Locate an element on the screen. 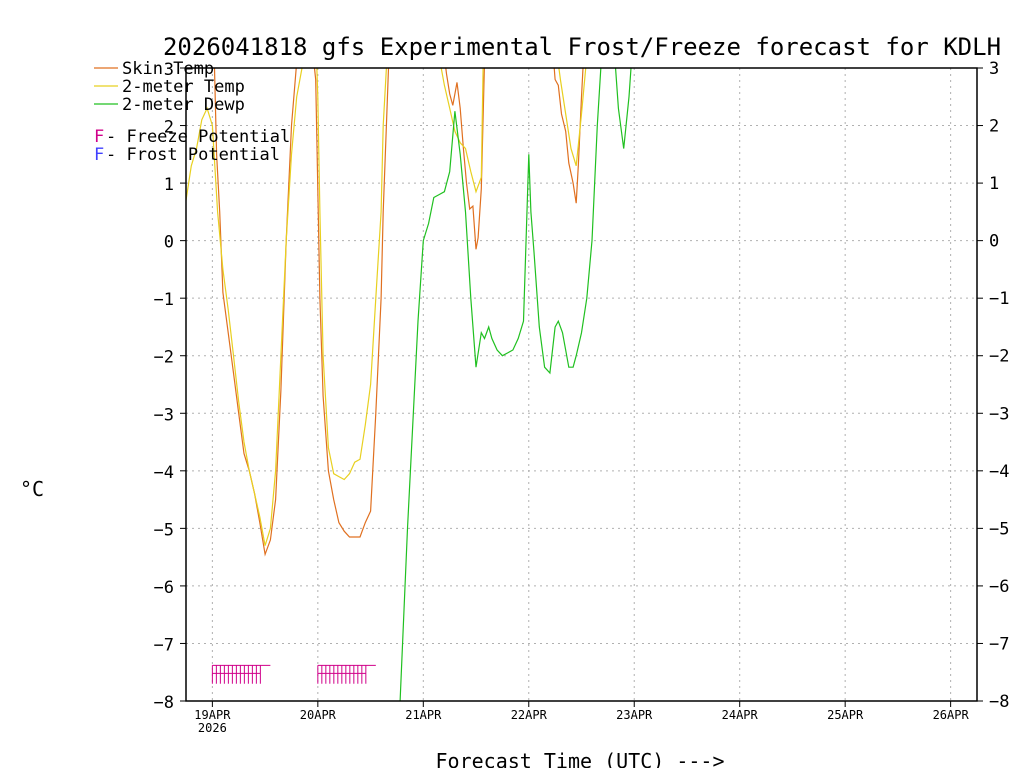  x-tick-label: 22APR is located at coordinates (529, 715).